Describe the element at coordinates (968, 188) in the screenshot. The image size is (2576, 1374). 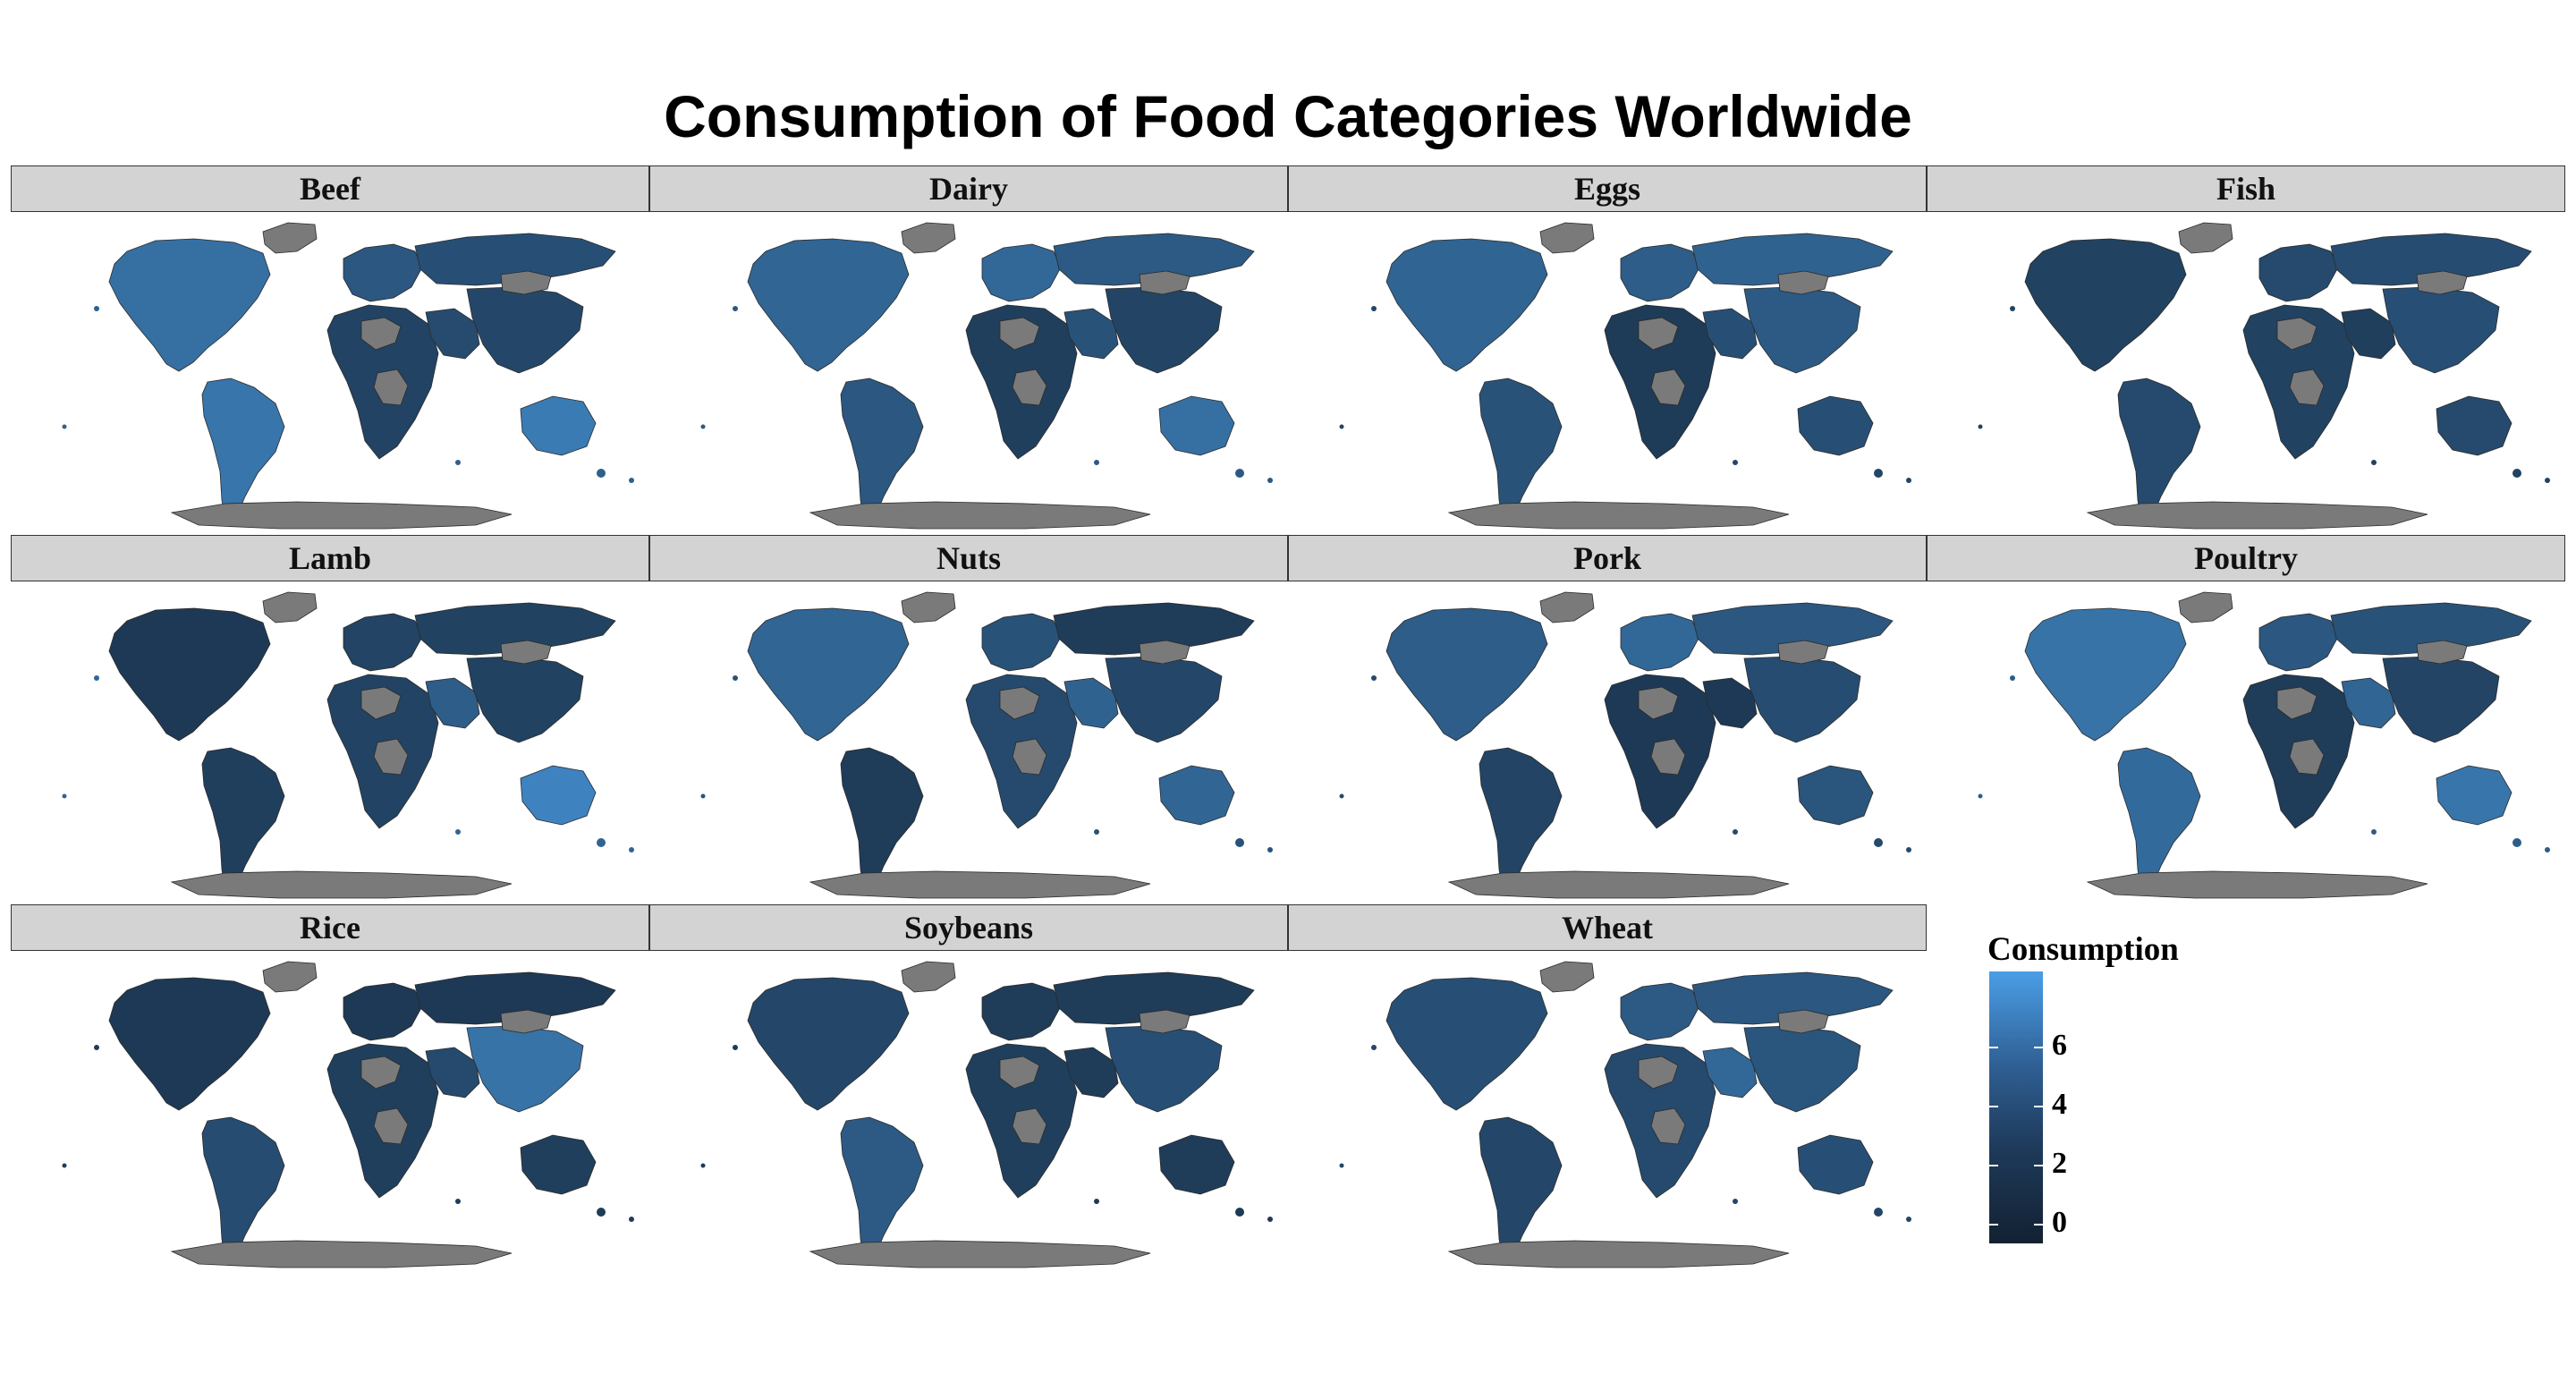
I see `facet-strip-label: Dairy` at that location.